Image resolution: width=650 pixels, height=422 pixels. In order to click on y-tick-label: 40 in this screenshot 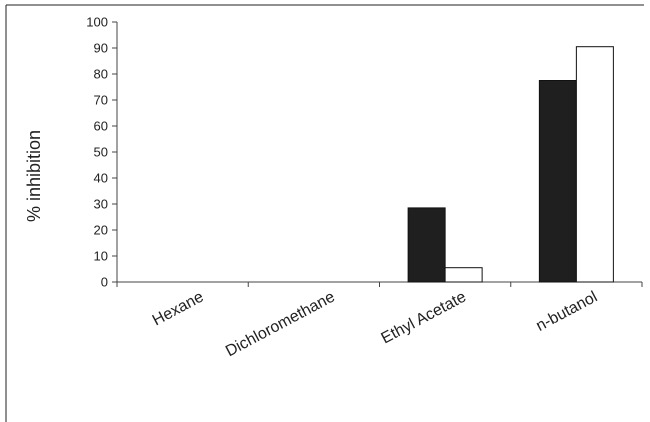, I will do `click(101, 178)`.